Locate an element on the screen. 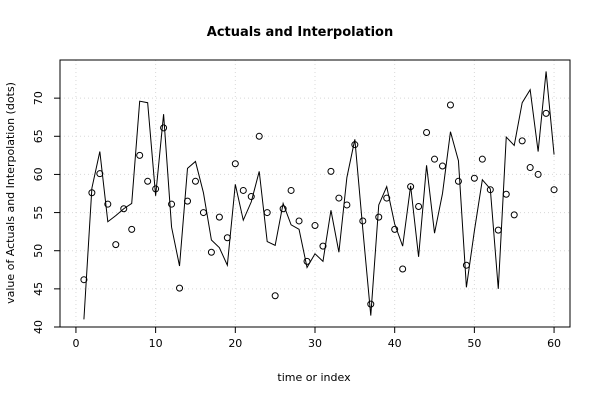 This screenshot has height=400, width=599. x-tick-label: 0 is located at coordinates (75, 343).